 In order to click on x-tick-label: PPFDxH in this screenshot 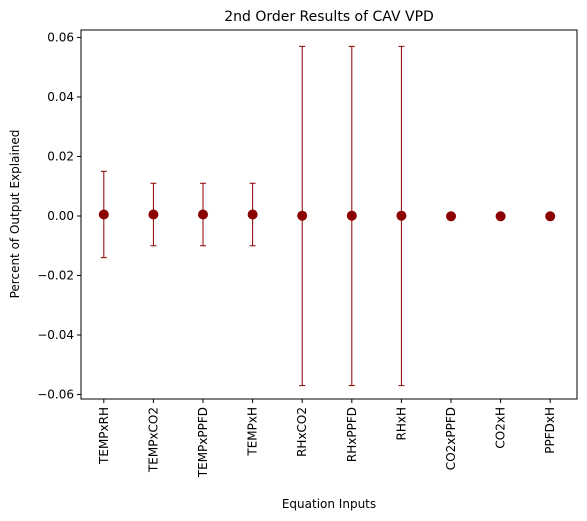, I will do `click(550, 430)`.